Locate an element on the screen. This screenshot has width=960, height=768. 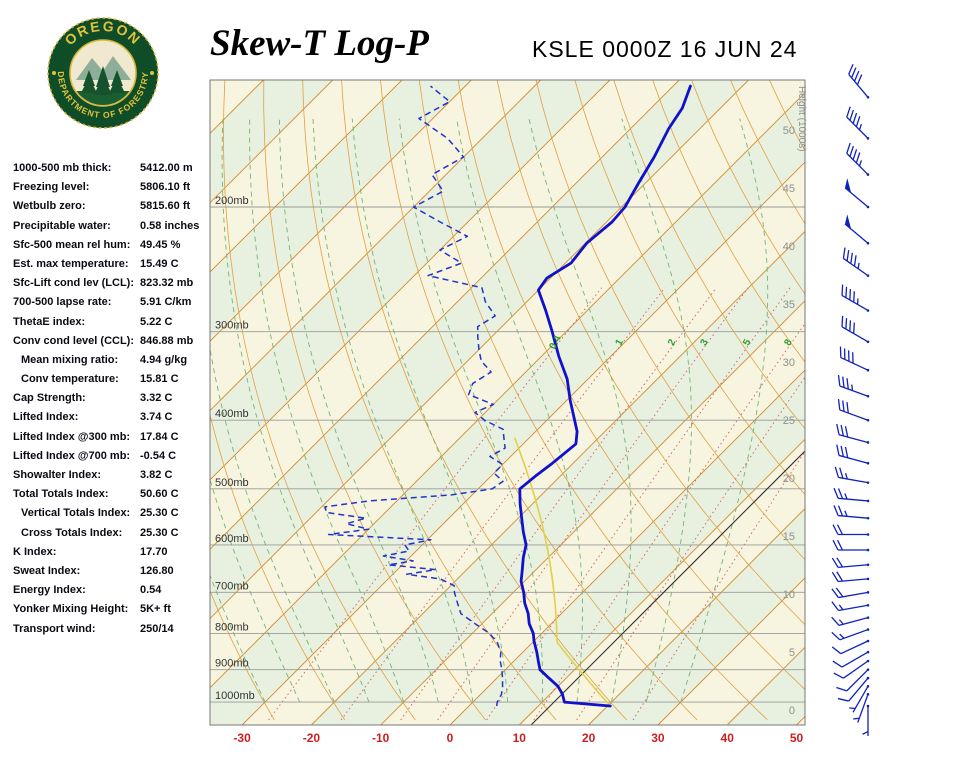
index-value: 5.22 C is located at coordinates (156, 321).